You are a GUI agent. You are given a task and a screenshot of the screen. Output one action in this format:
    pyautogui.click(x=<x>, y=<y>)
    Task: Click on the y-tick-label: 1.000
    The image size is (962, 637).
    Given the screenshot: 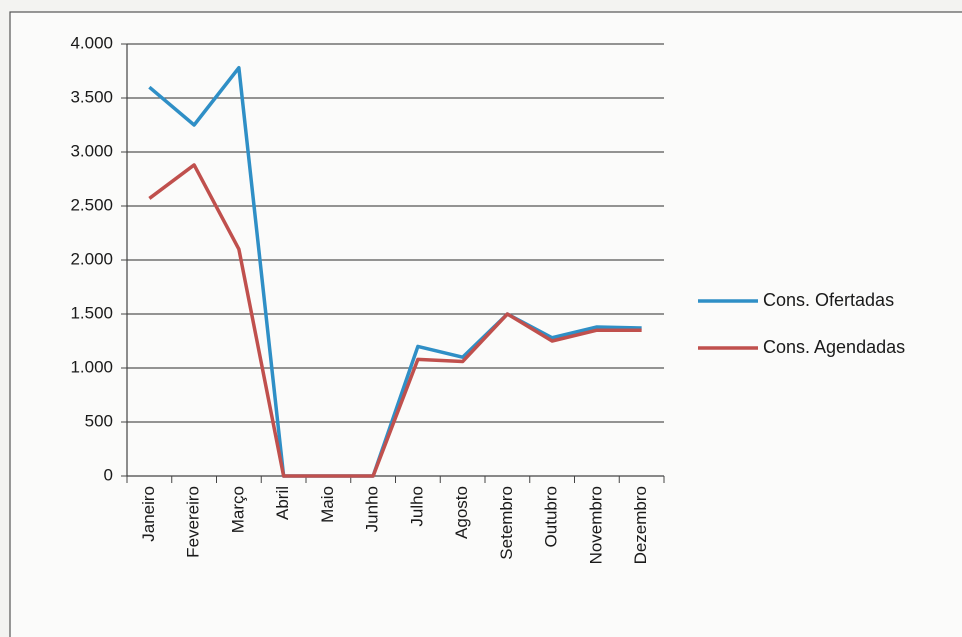 What is the action you would take?
    pyautogui.click(x=91, y=366)
    